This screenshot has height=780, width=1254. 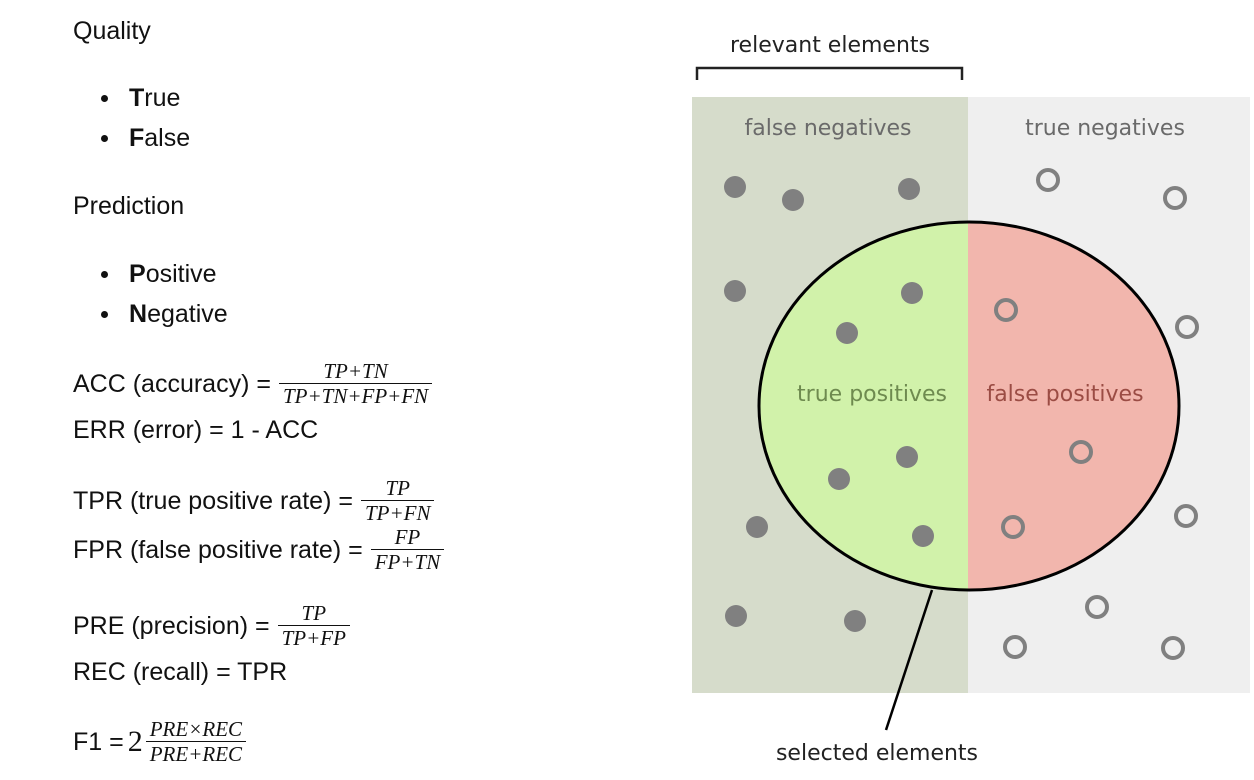 I want to click on numerator: FP, so click(x=407, y=537).